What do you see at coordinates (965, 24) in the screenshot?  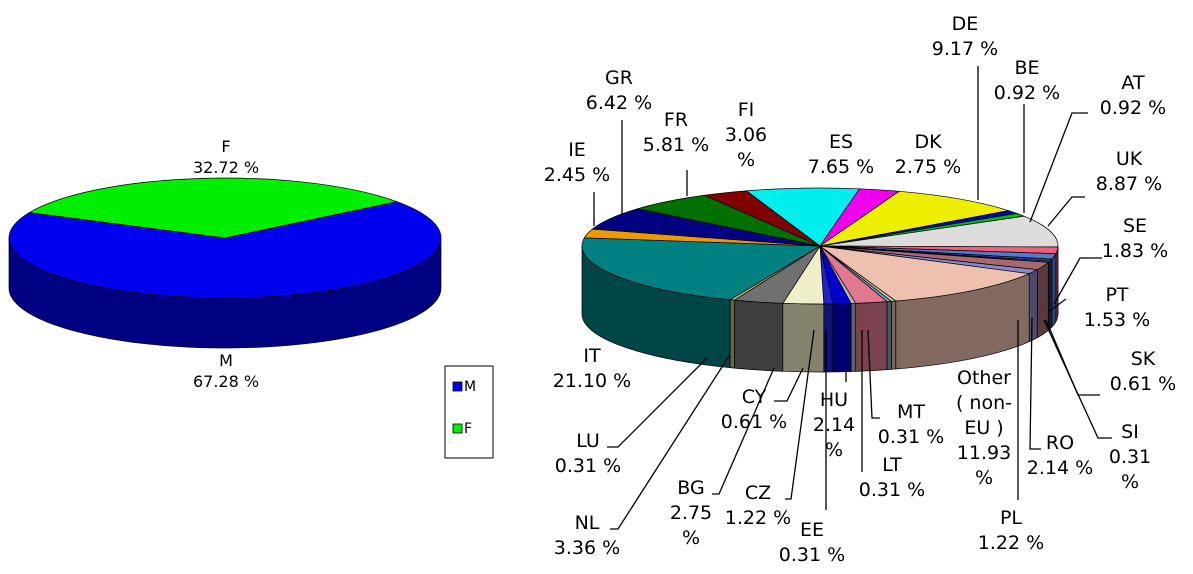 I see `category-label-de: DE` at bounding box center [965, 24].